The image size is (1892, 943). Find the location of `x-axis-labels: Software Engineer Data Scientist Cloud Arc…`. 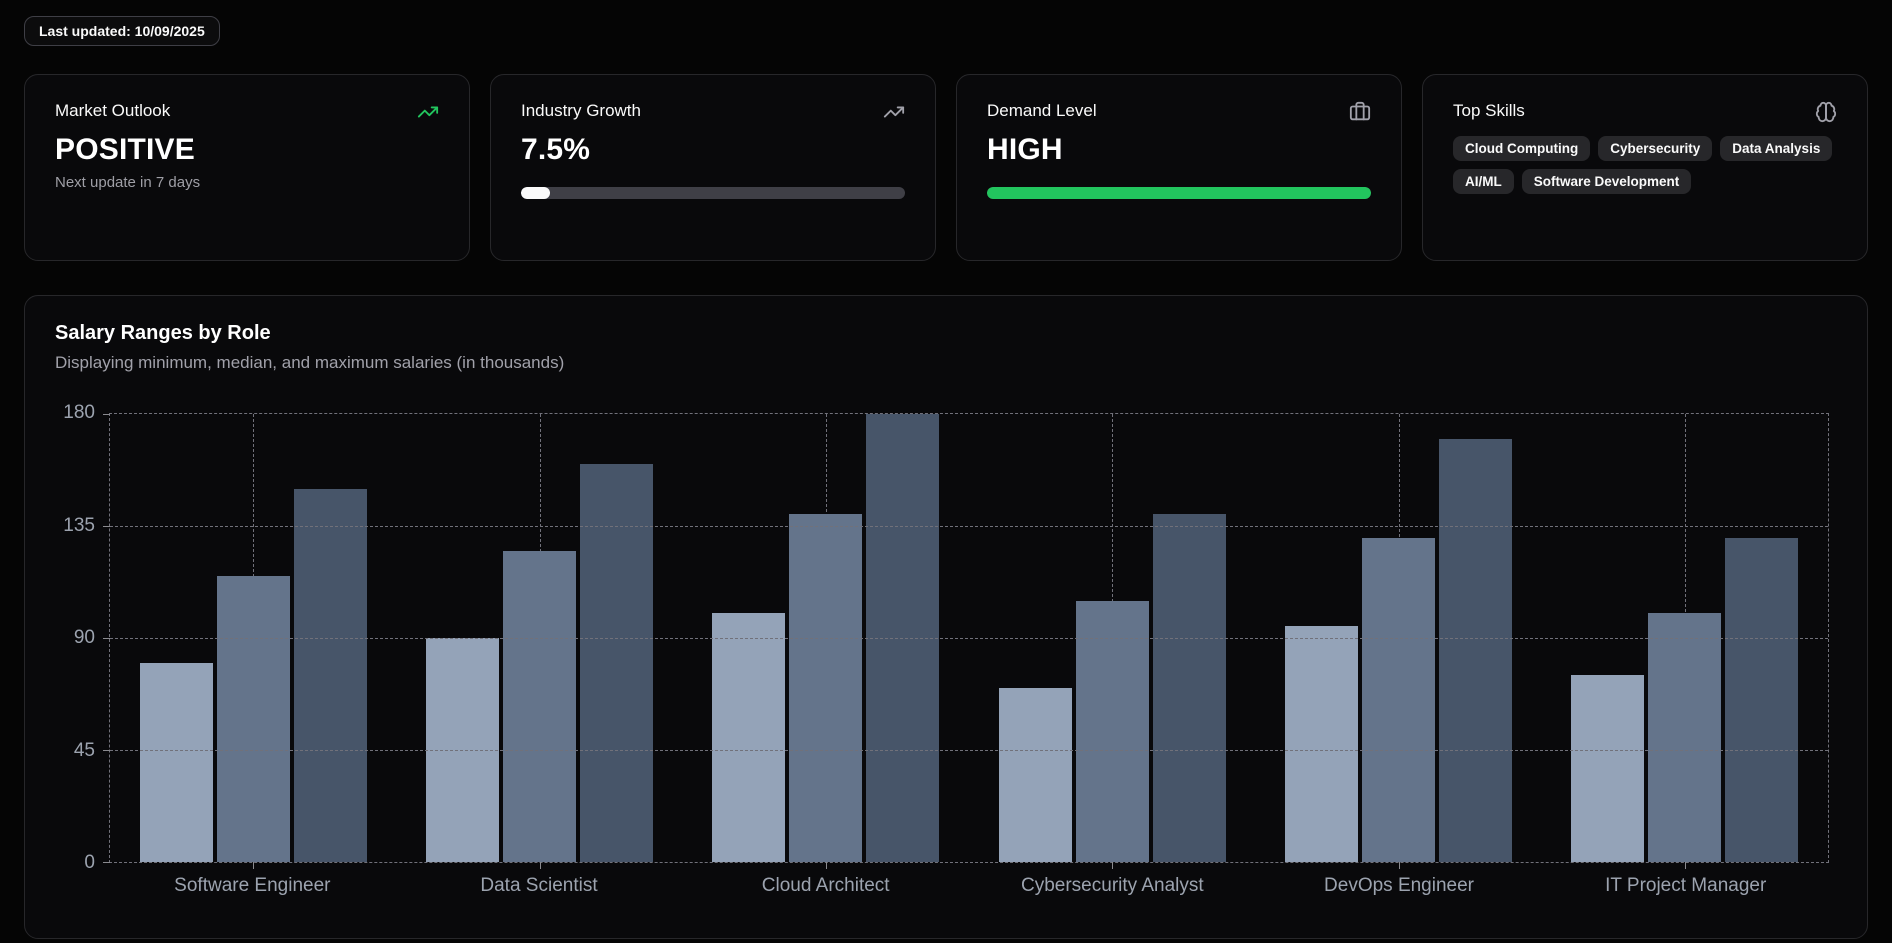

x-axis-labels: Software Engineer Data Scientist Cloud Arc… is located at coordinates (973, 886).